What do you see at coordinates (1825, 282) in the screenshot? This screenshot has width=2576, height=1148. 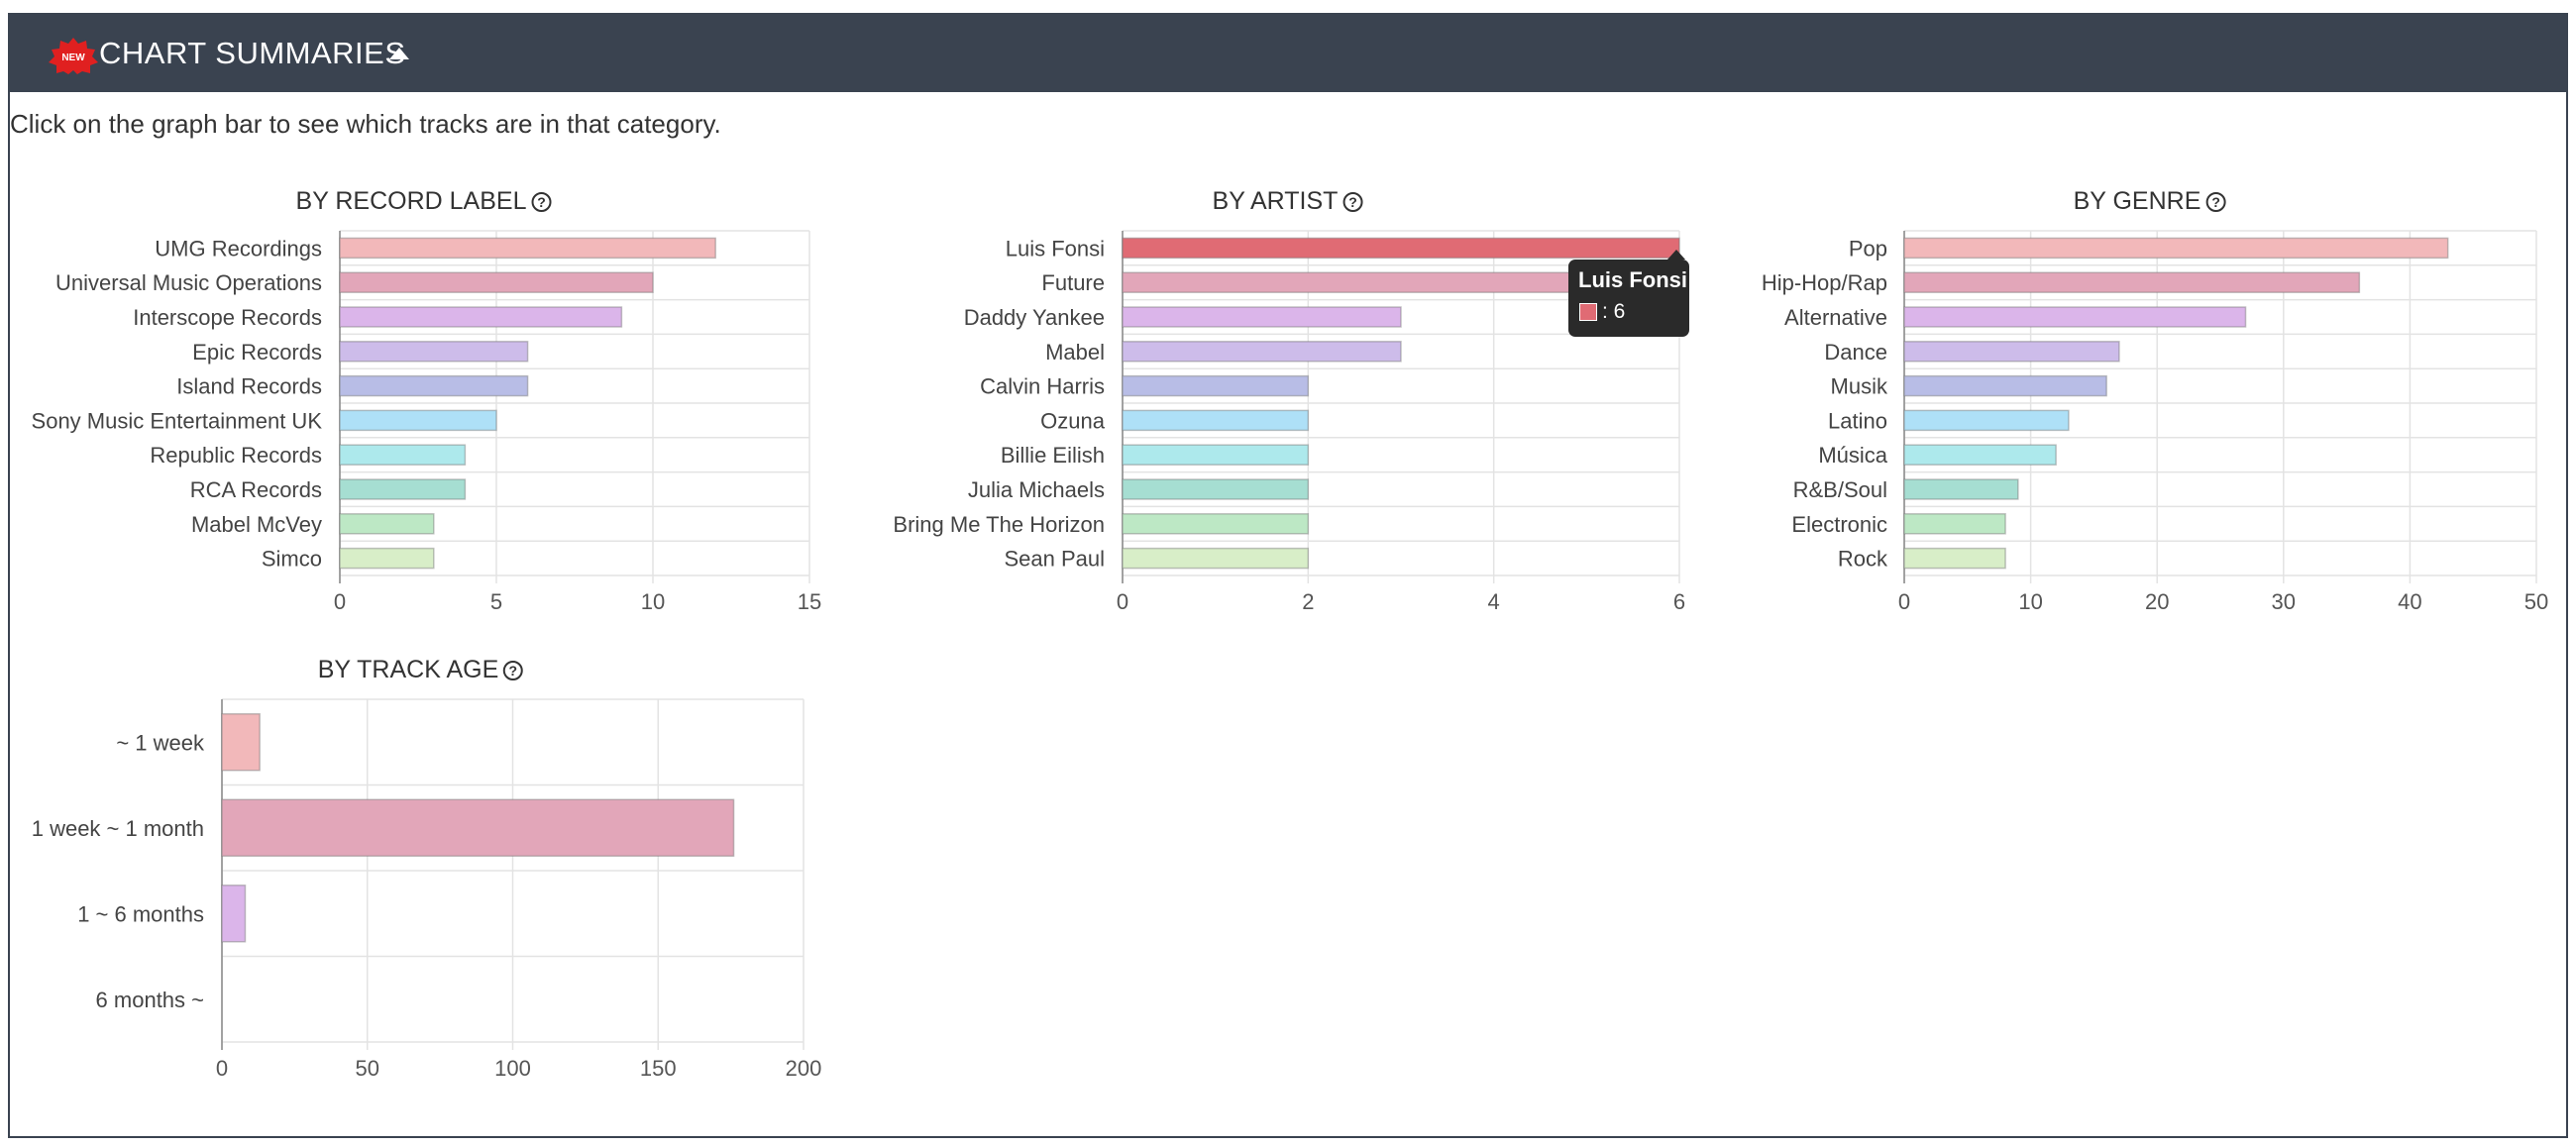 I see `category-label: Hip-Hop/Rap` at bounding box center [1825, 282].